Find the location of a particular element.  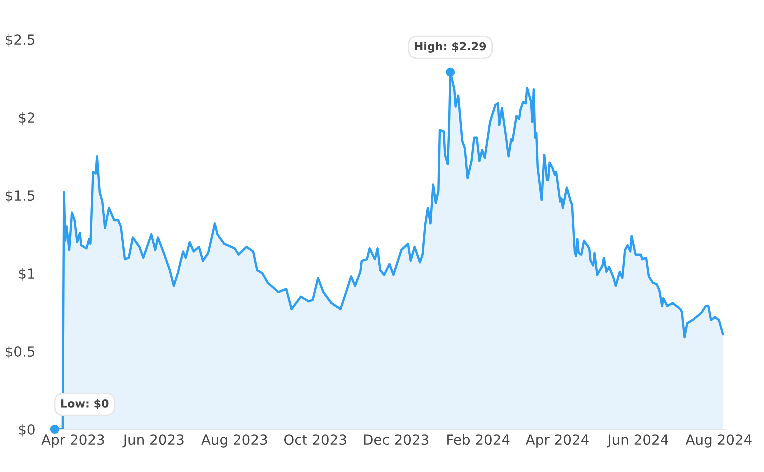

y-tick-label: $1.5 is located at coordinates (20, 196).